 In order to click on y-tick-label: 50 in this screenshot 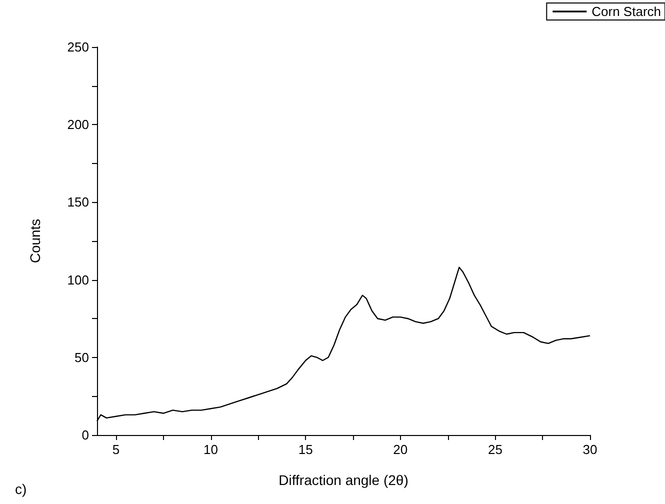, I will do `click(81, 357)`.